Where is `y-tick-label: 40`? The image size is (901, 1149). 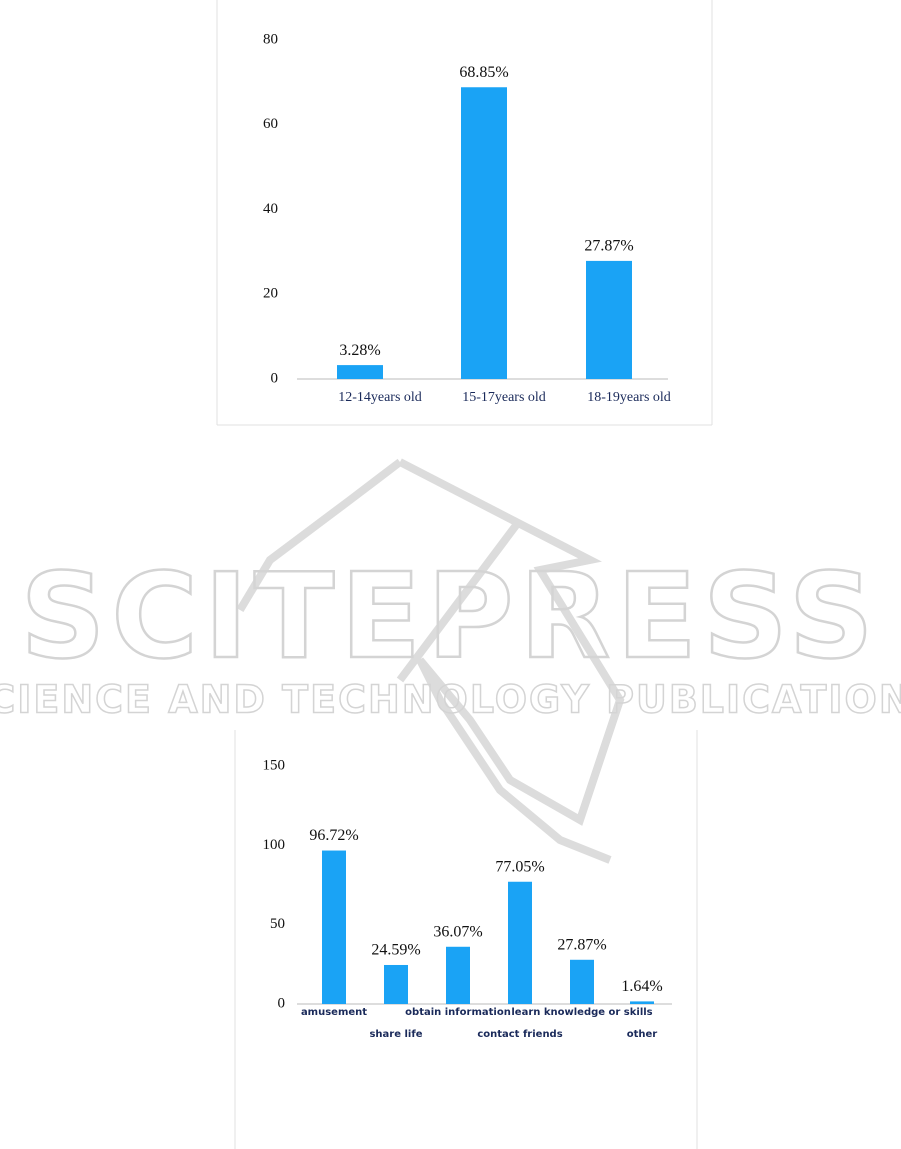
y-tick-label: 40 is located at coordinates (270, 209).